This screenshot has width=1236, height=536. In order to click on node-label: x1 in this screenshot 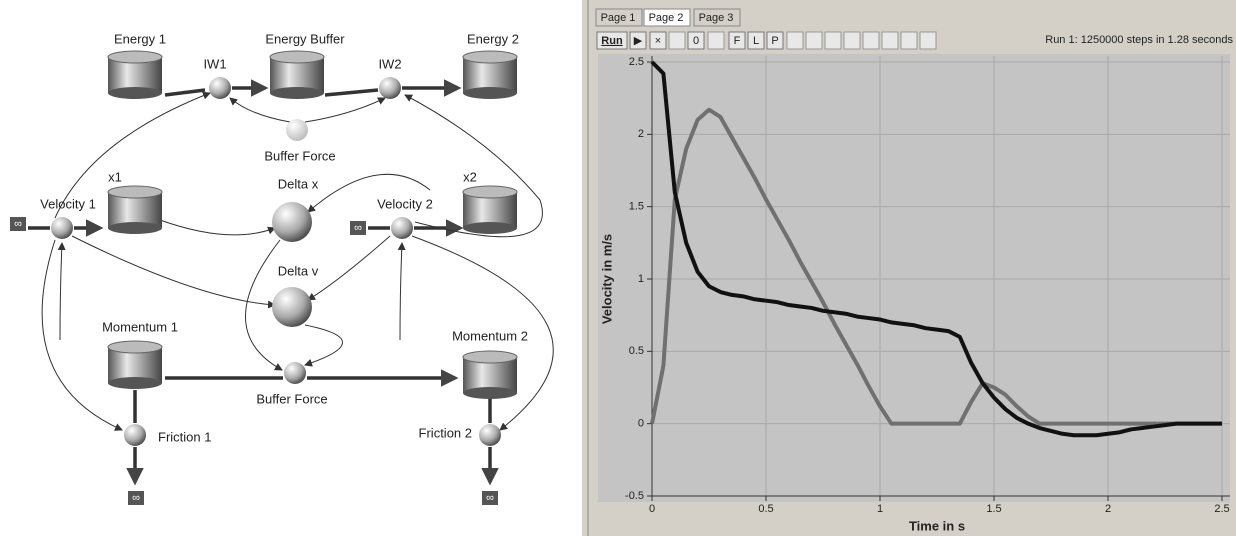, I will do `click(115, 176)`.